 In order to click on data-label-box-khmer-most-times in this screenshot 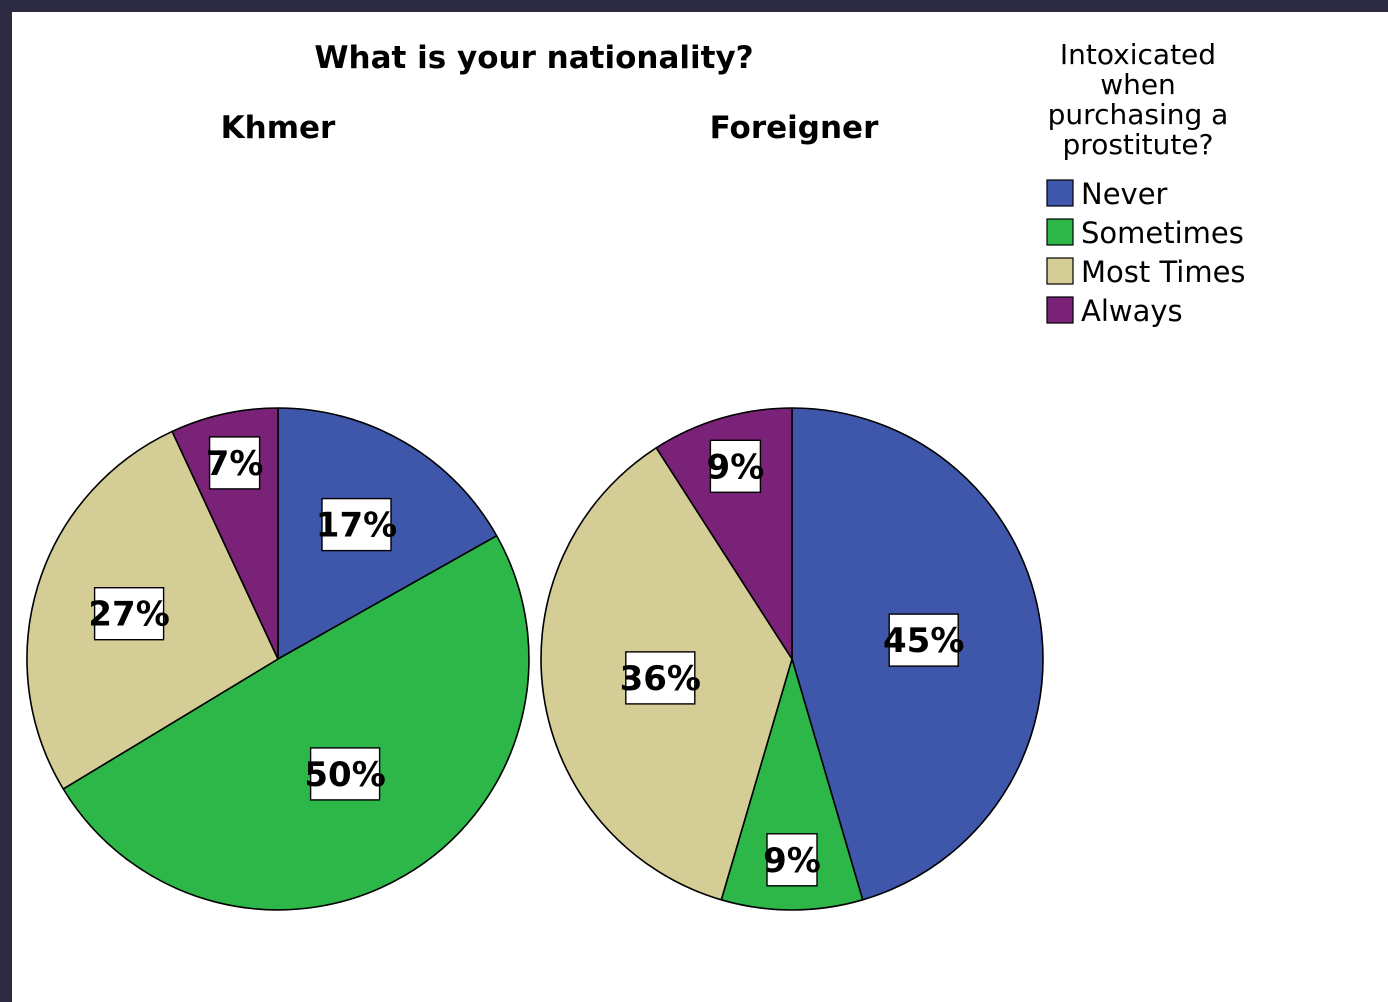, I will do `click(129, 614)`.